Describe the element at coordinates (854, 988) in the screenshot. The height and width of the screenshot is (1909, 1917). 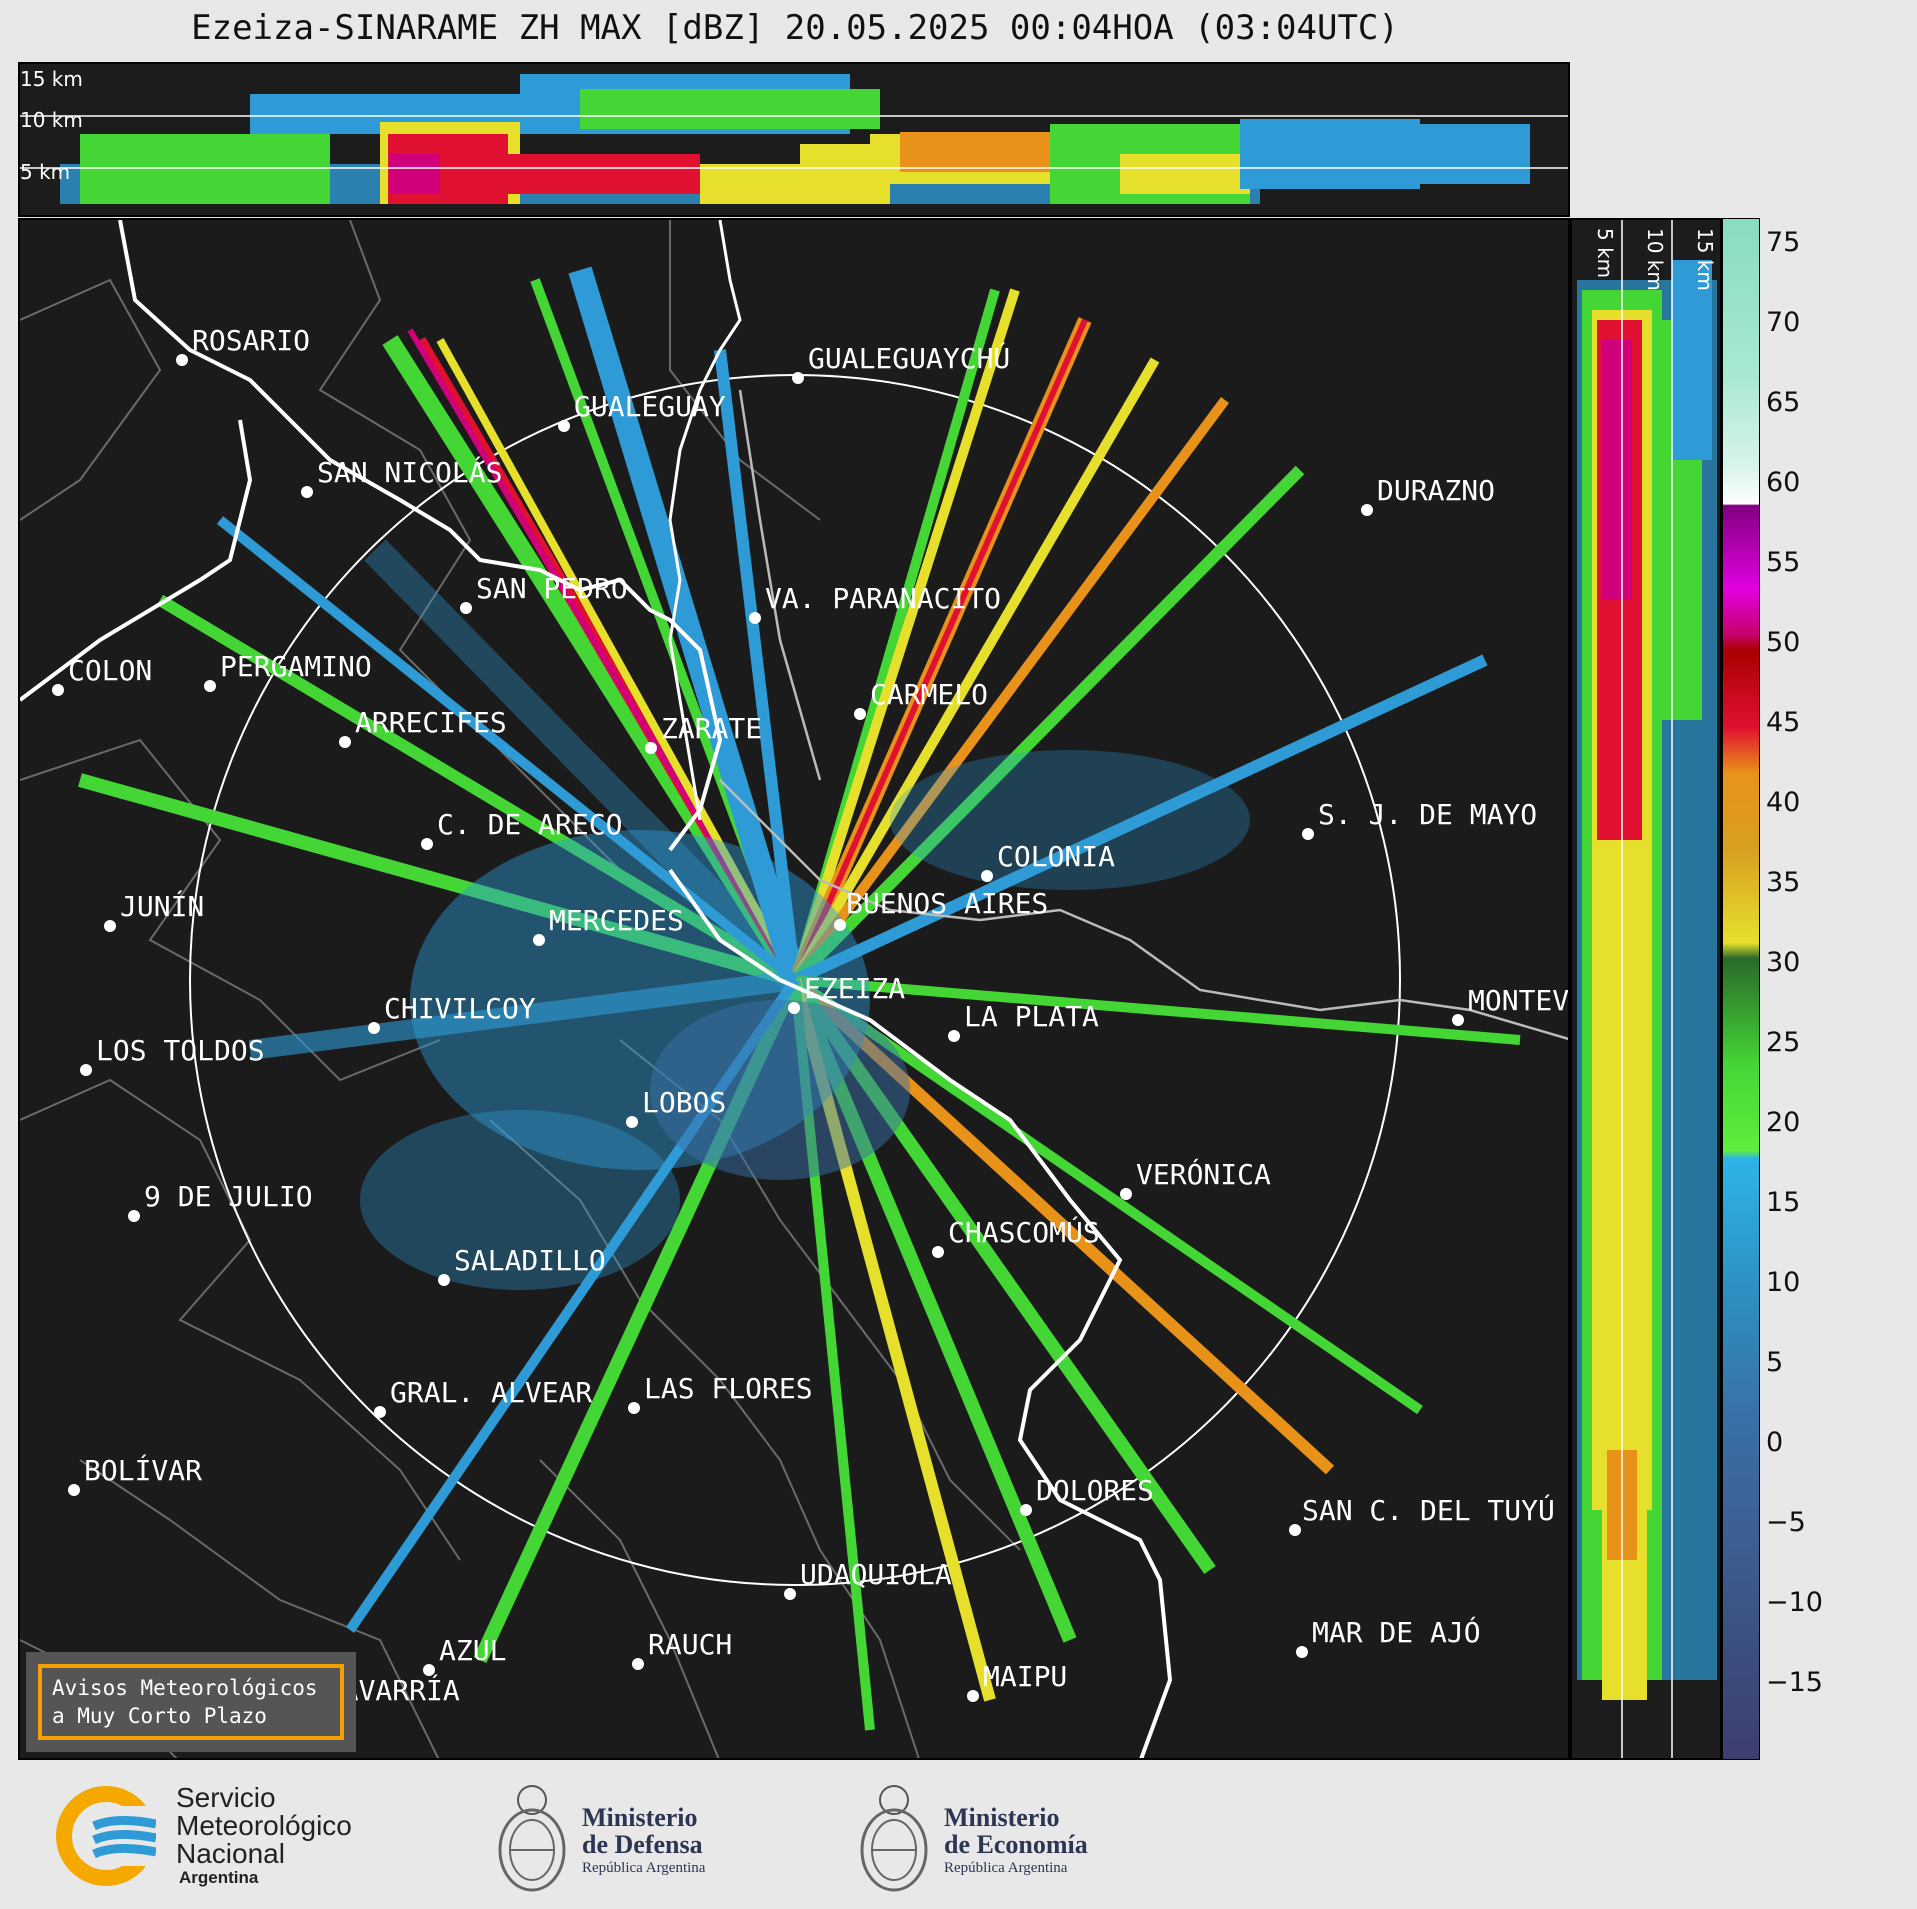
I see `city-label: EZEIZA` at that location.